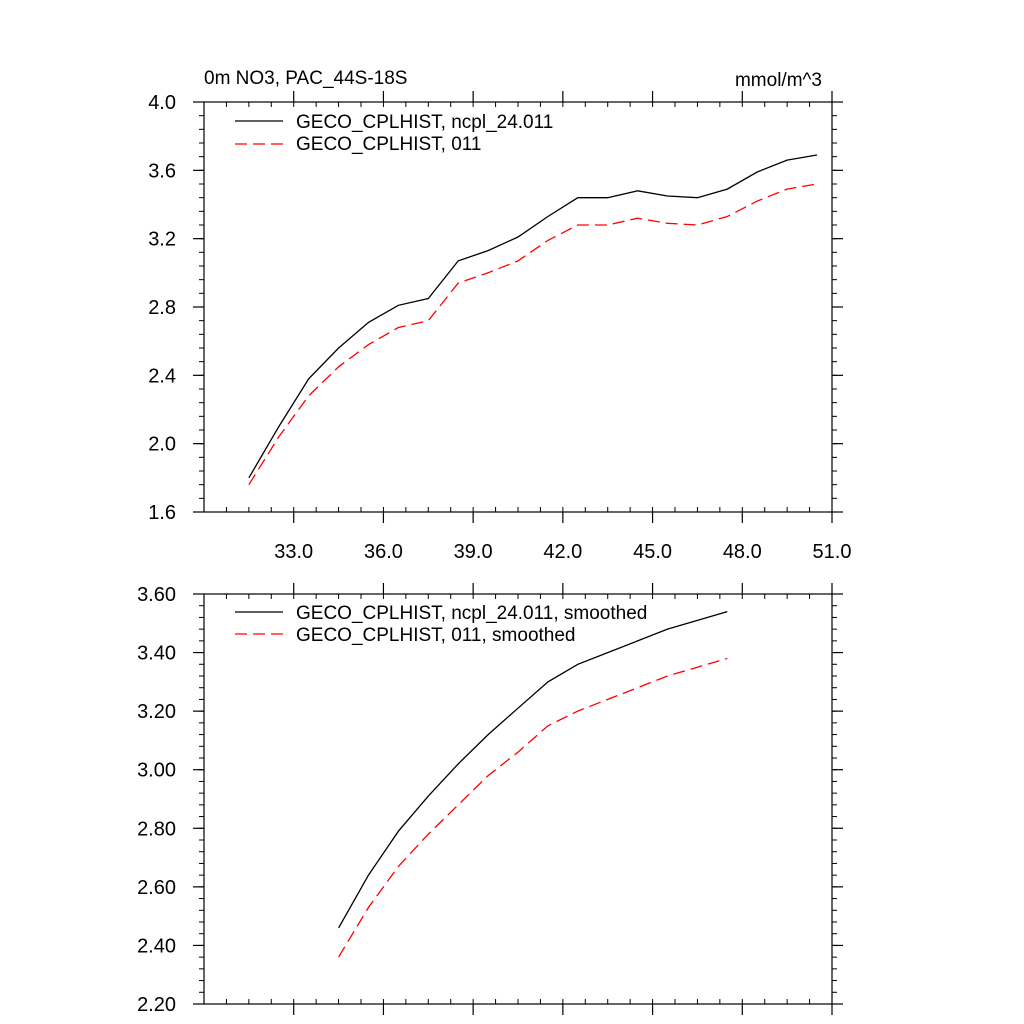 This screenshot has width=1024, height=1024. What do you see at coordinates (156, 712) in the screenshot?
I see `y-tick-label: 3.20` at bounding box center [156, 712].